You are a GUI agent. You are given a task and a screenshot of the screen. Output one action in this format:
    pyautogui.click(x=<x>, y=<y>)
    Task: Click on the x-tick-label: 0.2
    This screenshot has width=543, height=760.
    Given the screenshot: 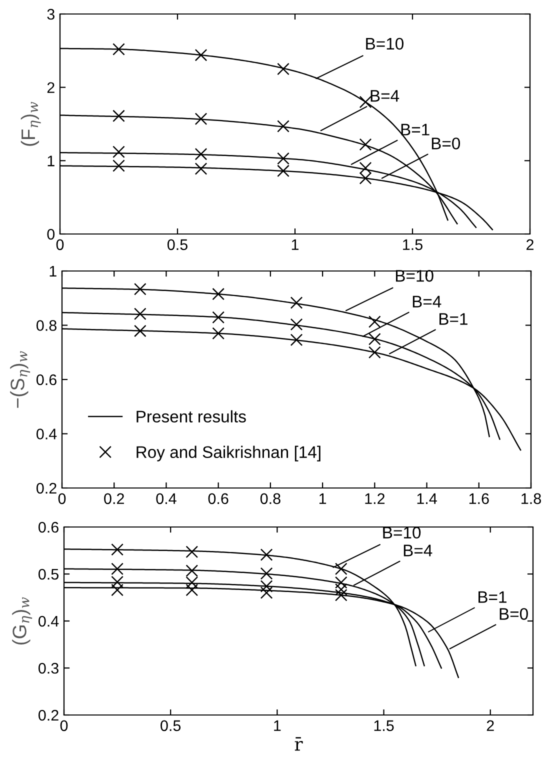 What is the action you would take?
    pyautogui.click(x=114, y=498)
    